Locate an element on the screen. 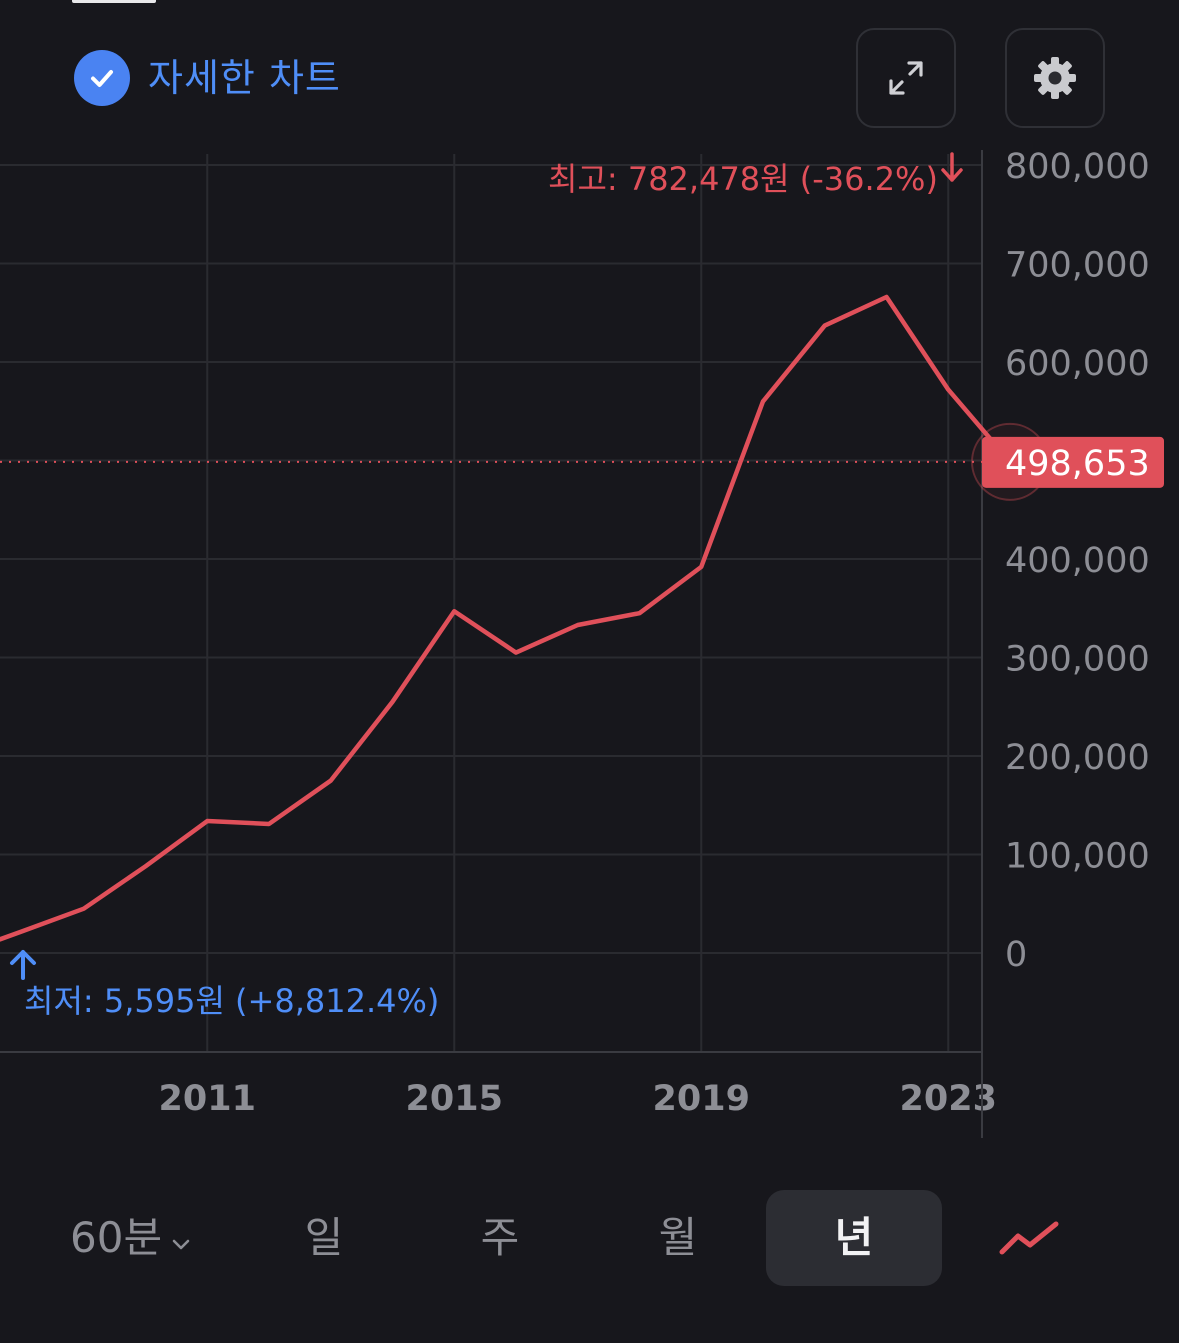  gear-icon is located at coordinates (1055, 78).